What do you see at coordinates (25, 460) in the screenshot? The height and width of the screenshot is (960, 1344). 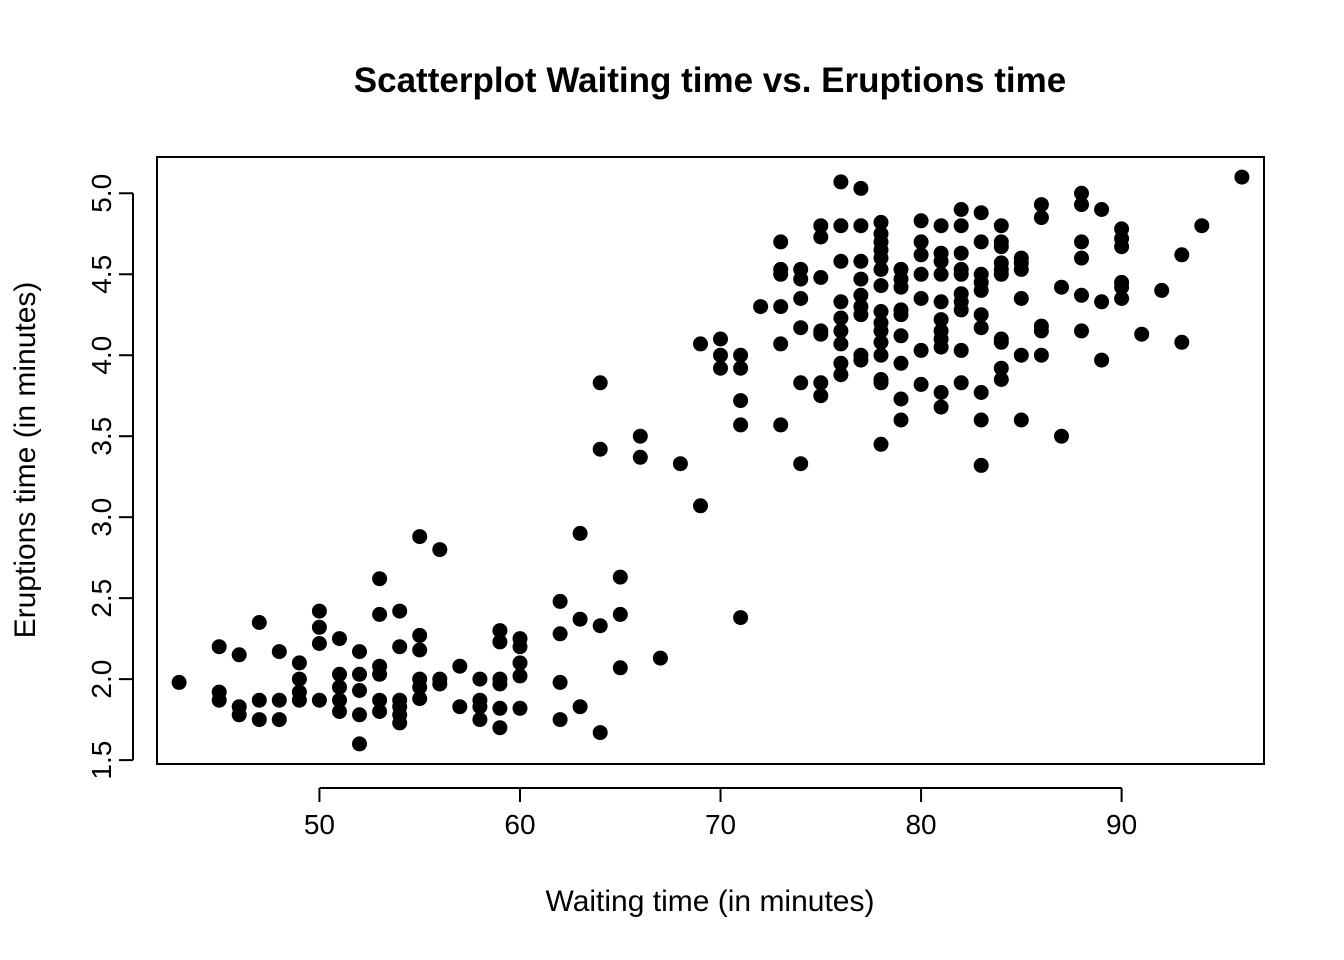 I see `y-axis-label: Eruptions time (in minutes)` at bounding box center [25, 460].